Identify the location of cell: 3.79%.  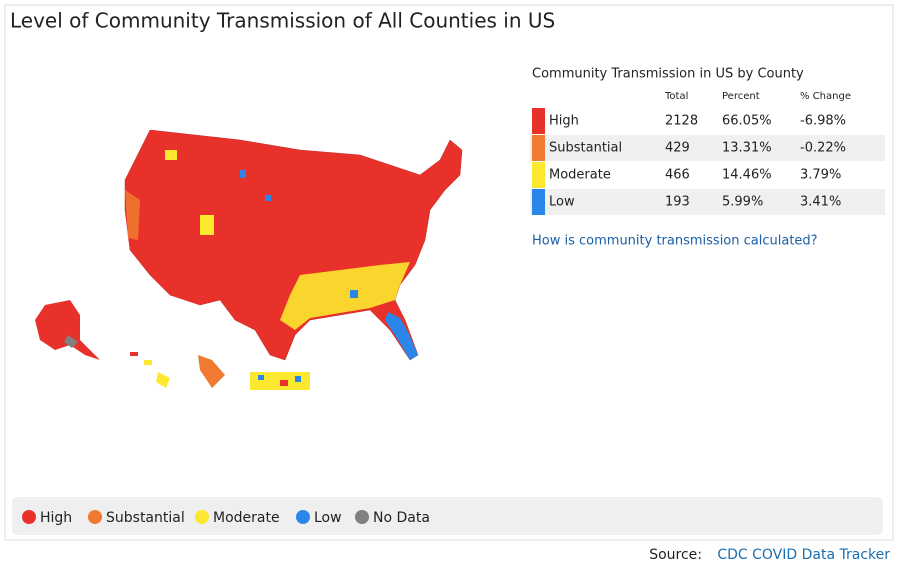
(820, 175).